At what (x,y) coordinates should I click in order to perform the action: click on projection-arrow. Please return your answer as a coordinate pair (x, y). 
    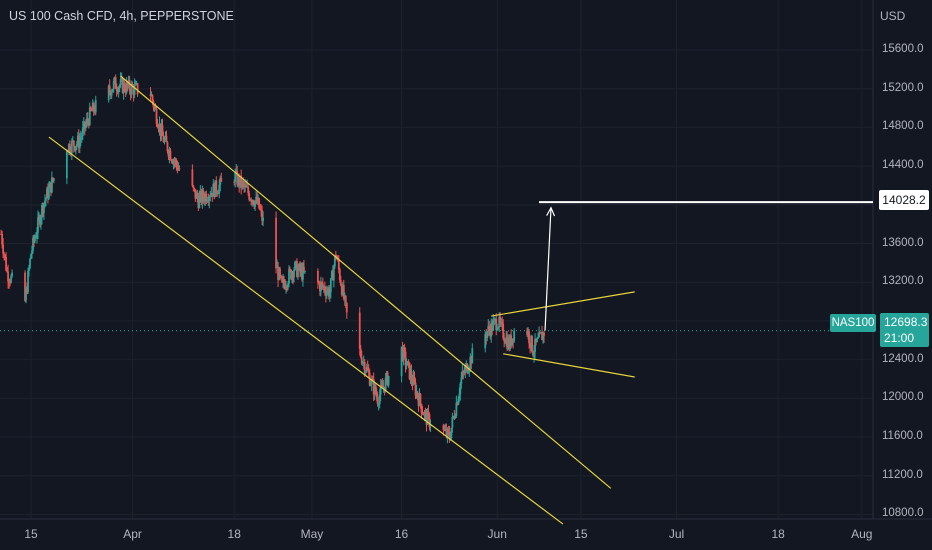
    Looking at the image, I should click on (548, 269).